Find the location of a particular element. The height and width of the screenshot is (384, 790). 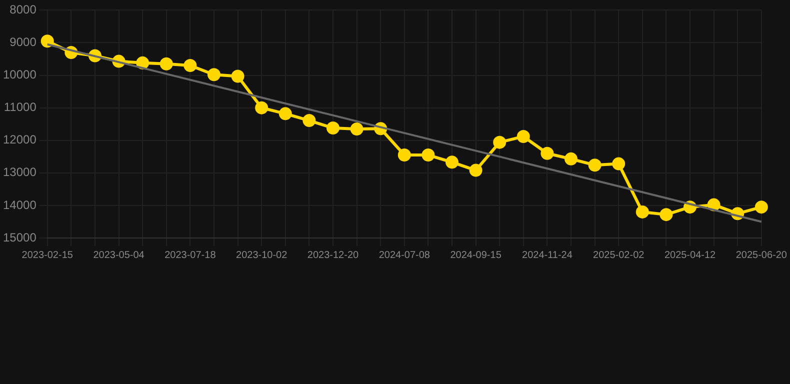

x-tick-label: 2023-10-02 is located at coordinates (262, 255).